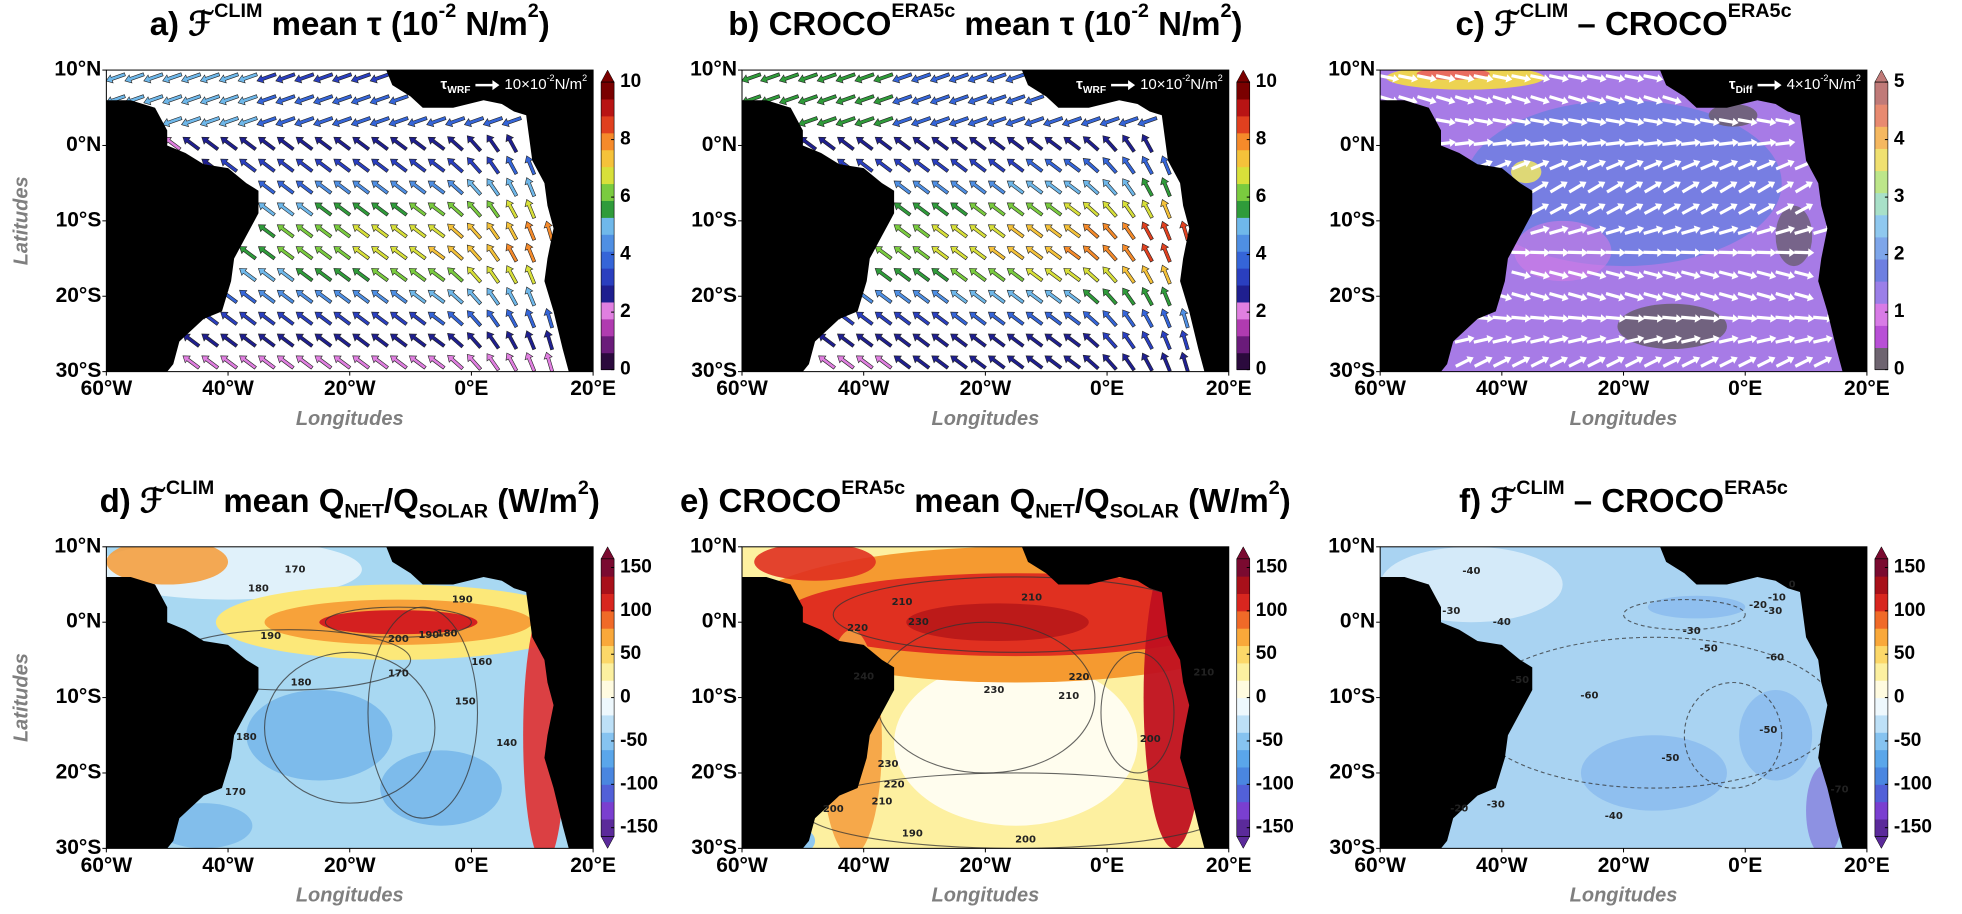 This screenshot has height=914, width=1962. What do you see at coordinates (985, 419) in the screenshot?
I see `x-axis-label: Longitudes` at bounding box center [985, 419].